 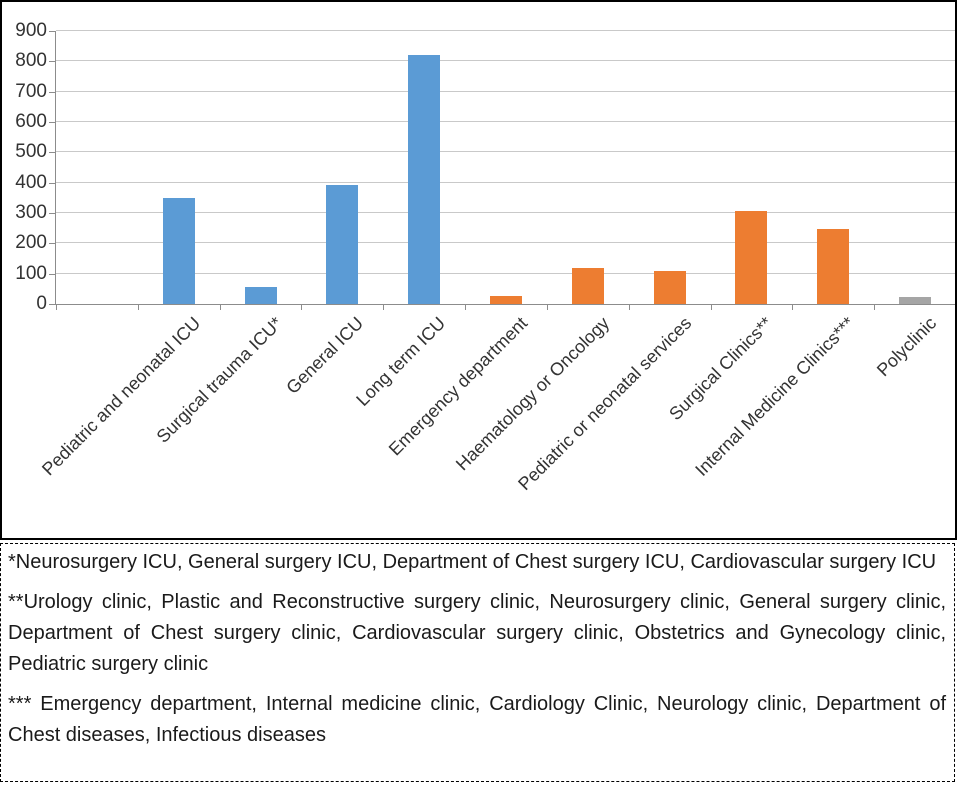 I want to click on x-axis-label: Emergency department, so click(x=458, y=386).